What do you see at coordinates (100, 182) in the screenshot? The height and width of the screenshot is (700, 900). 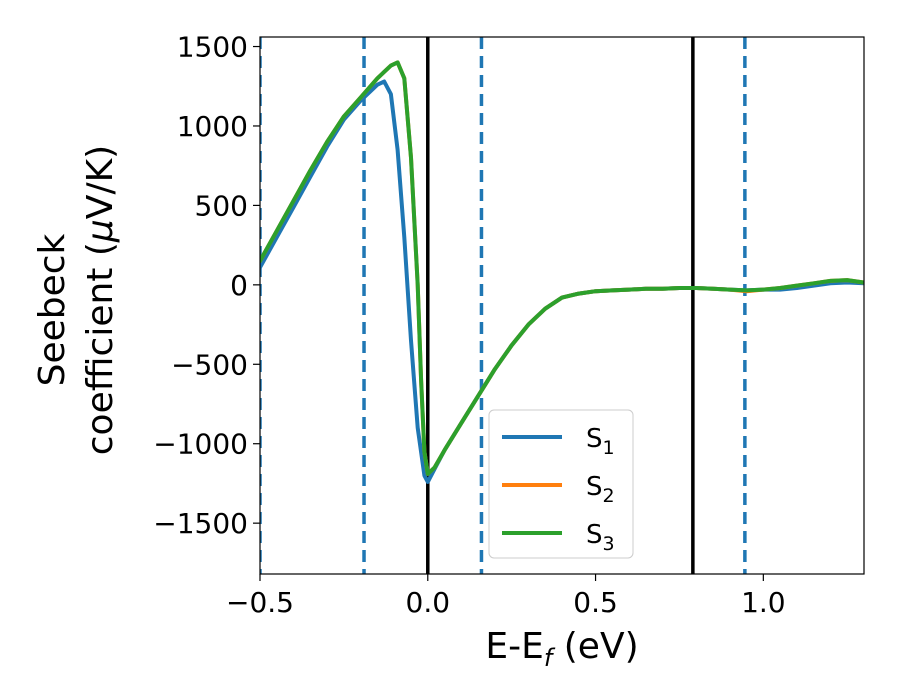 I see `y-axis-title-unit: V/K)` at bounding box center [100, 182].